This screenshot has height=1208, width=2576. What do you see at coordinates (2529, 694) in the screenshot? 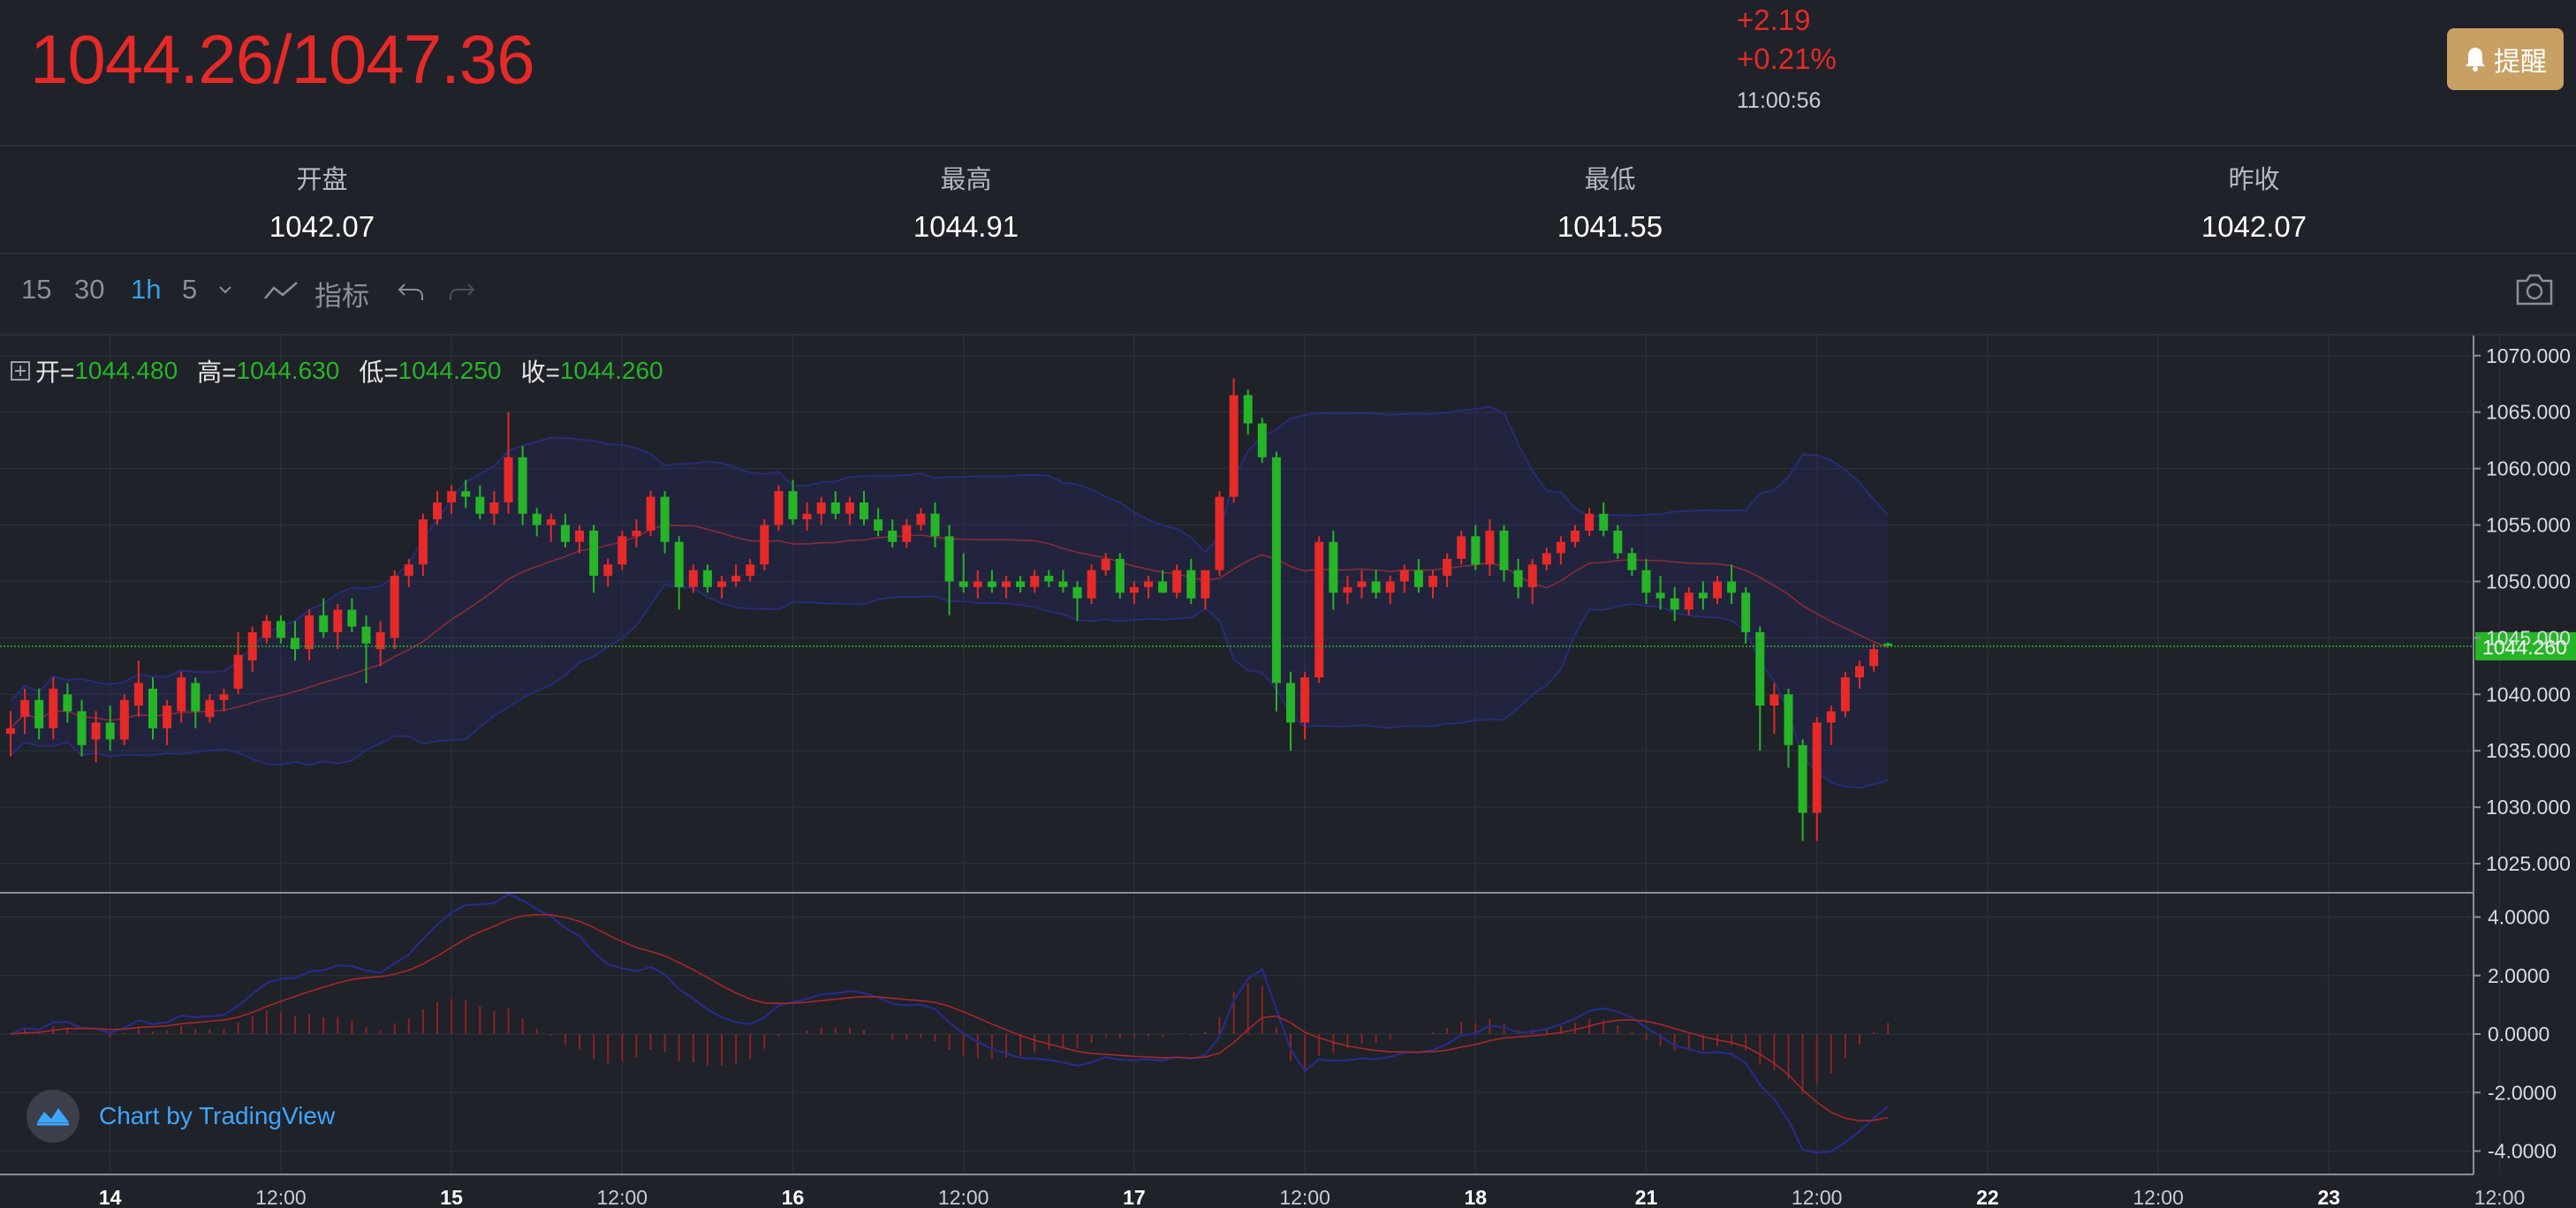
I see `y-tick-label: 1040.000` at bounding box center [2529, 694].